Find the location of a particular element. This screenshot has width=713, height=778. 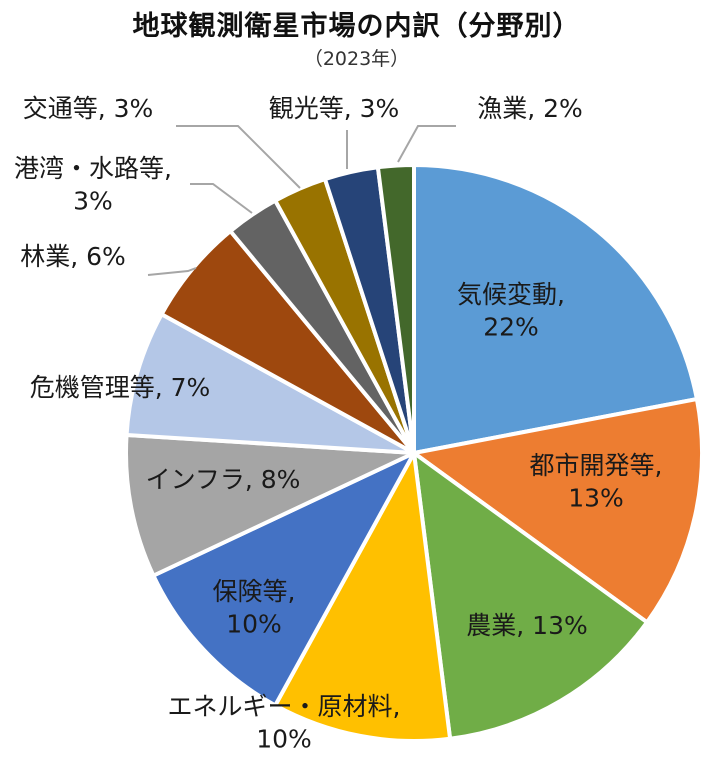

slice-label-11: 観光等, 3% is located at coordinates (334, 108).